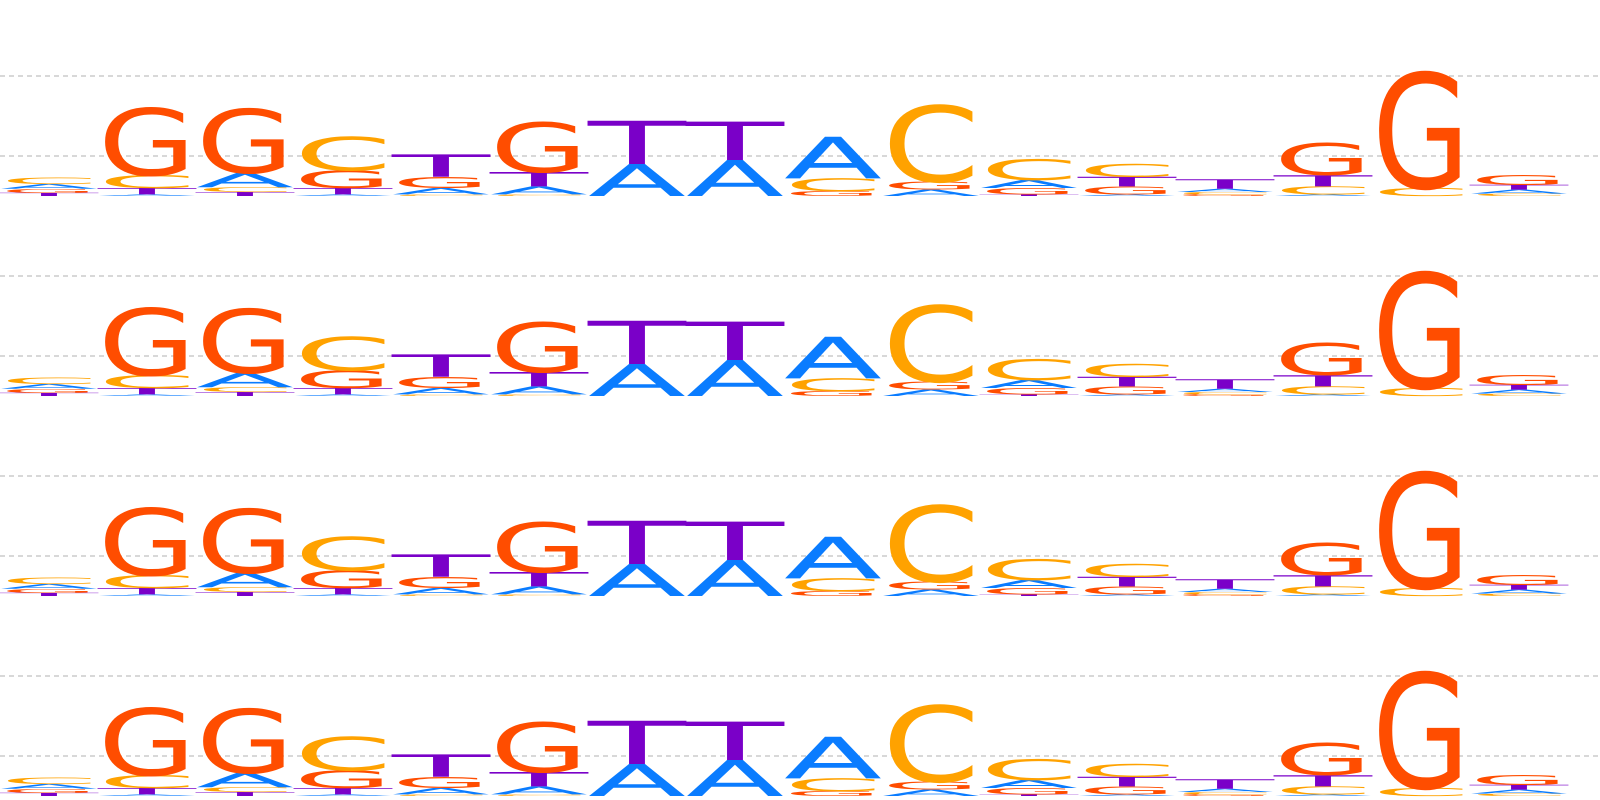 This screenshot has width=1600, height=800. Describe the element at coordinates (1225, 784) in the screenshot. I see `letter-T-pos-13: T` at that location.